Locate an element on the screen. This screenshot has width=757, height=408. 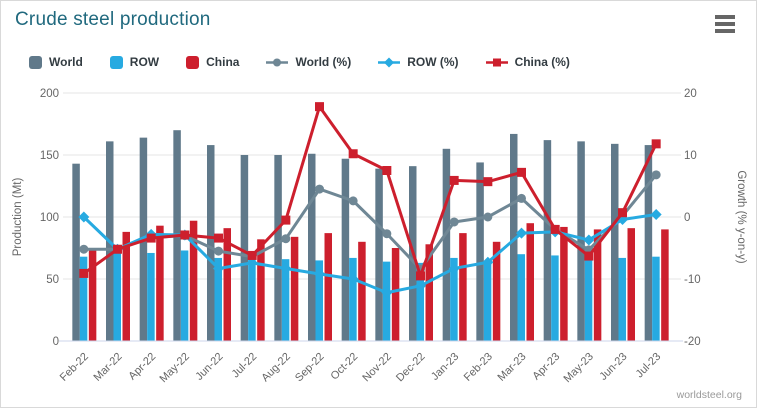
legend-item-world: World is located at coordinates (56, 62).